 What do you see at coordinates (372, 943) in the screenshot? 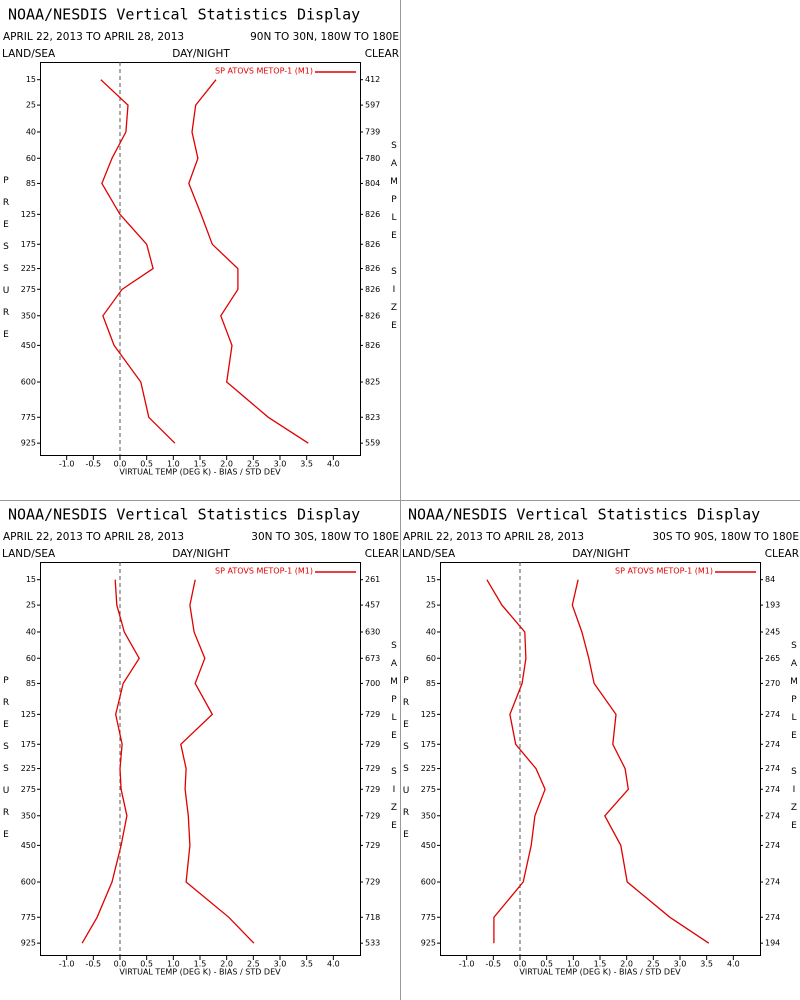
I see `sample-size: 533` at bounding box center [372, 943].